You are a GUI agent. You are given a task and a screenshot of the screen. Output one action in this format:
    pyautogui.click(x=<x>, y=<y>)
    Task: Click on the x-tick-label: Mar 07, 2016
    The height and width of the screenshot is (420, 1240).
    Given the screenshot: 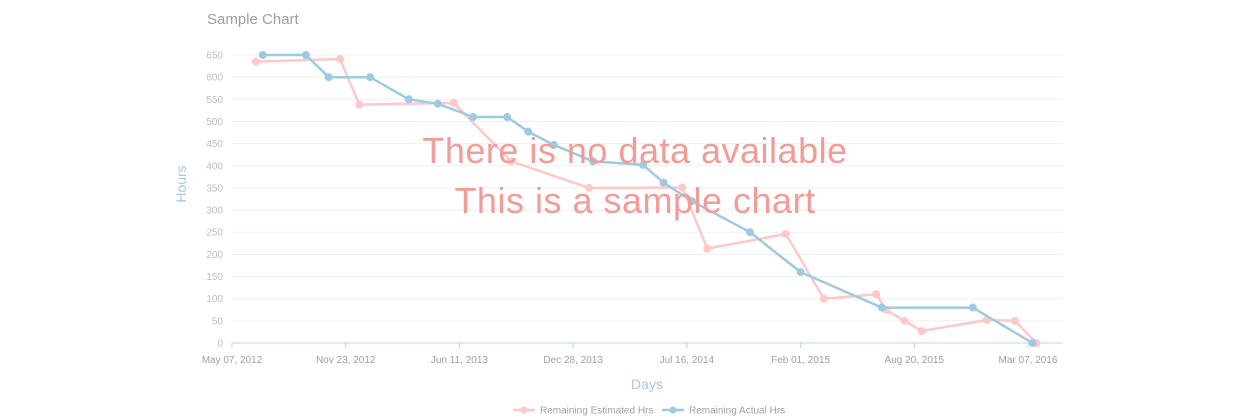 What is the action you would take?
    pyautogui.click(x=1028, y=360)
    